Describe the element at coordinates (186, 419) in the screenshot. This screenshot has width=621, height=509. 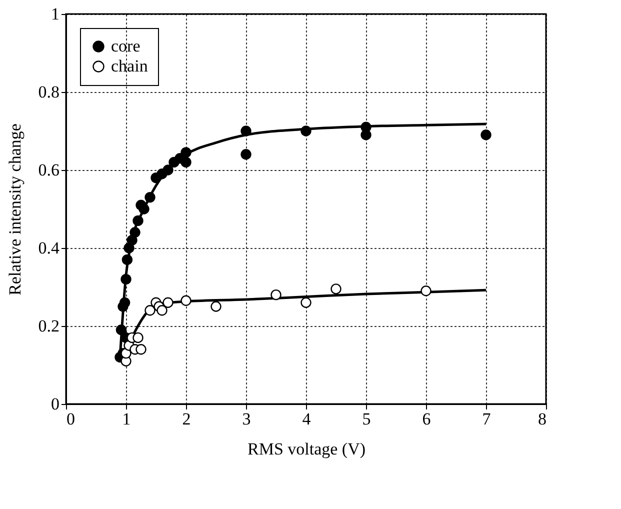
I see `x-tick-label: 2` at that location.